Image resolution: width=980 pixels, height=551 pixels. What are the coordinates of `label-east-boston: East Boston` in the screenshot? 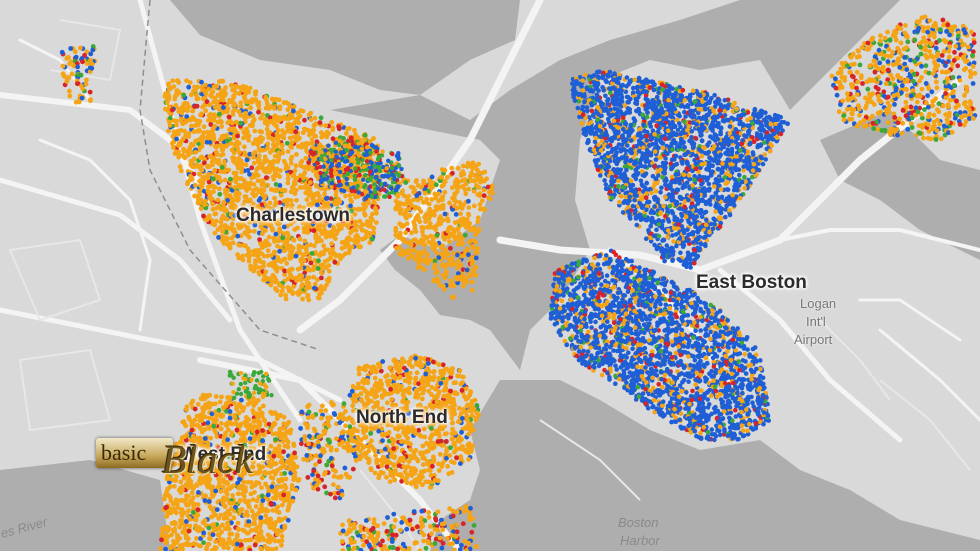 It's located at (751, 282).